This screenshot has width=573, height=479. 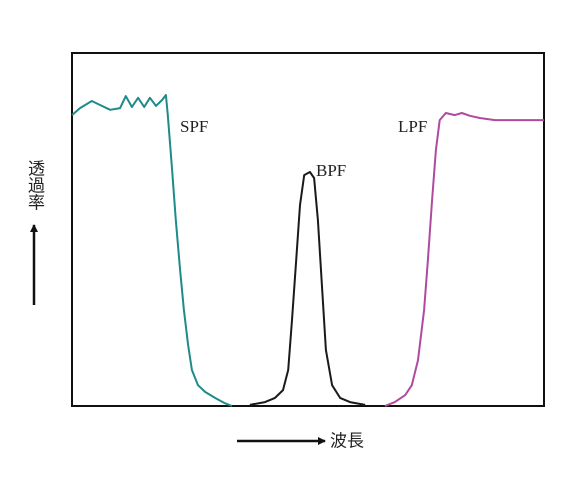 What do you see at coordinates (347, 442) in the screenshot?
I see `x-axis-label: 波長` at bounding box center [347, 442].